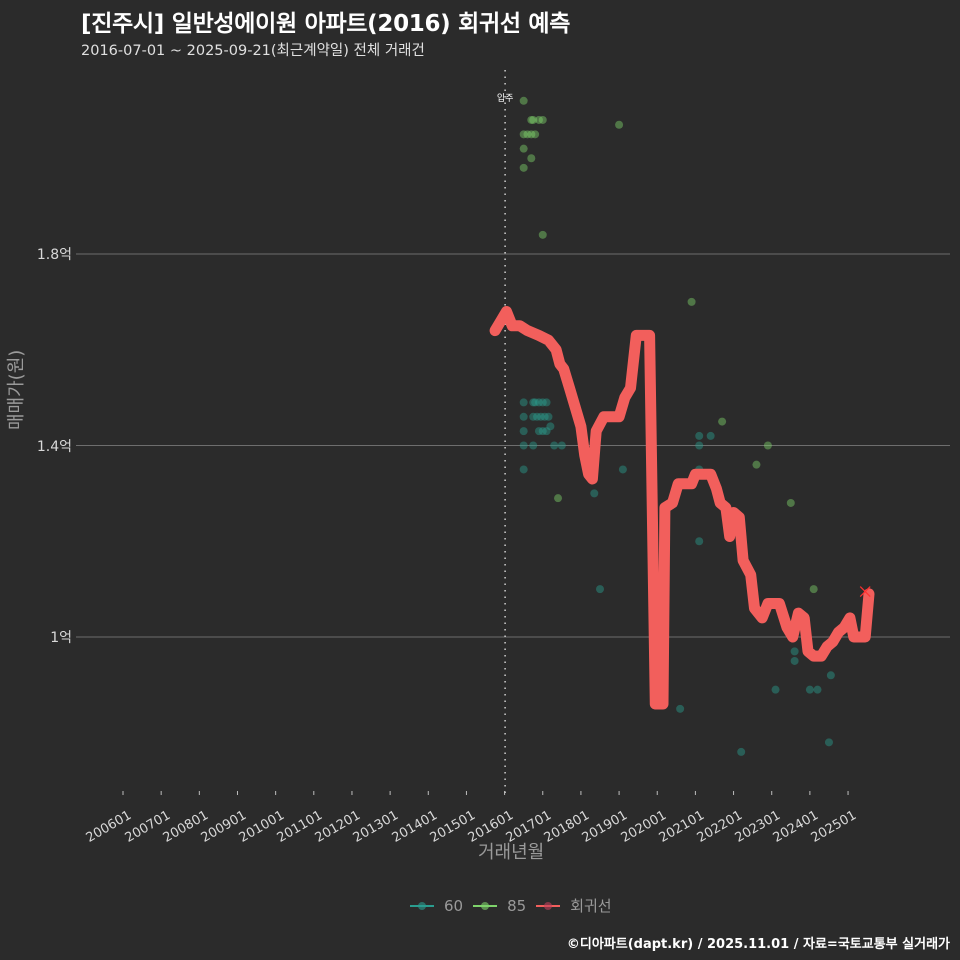  Describe the element at coordinates (499, 906) in the screenshot. I see `legend-item-85: 85` at that location.